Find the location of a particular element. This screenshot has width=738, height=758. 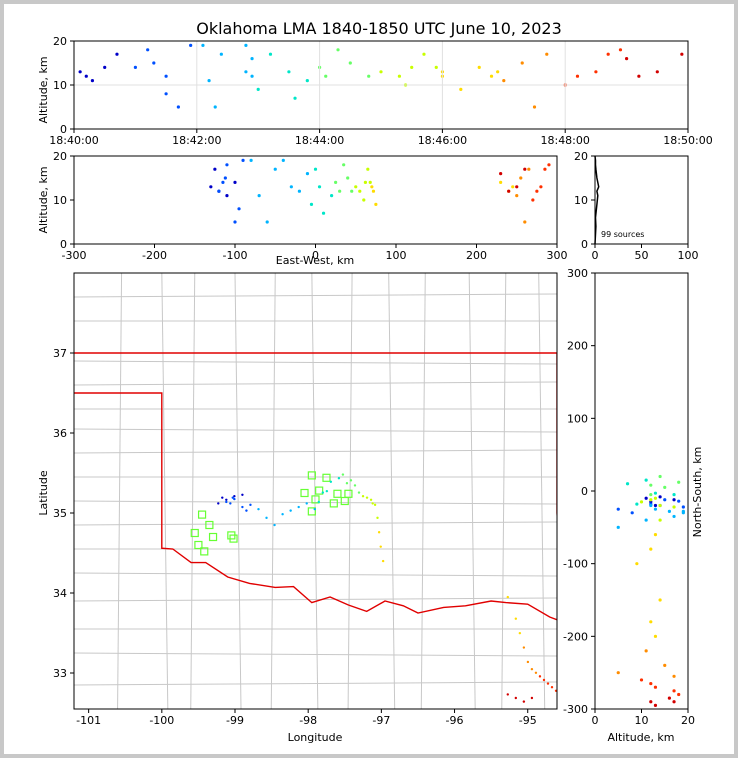

ew-x-ticklabel-6: 300 is located at coordinates (557, 255).